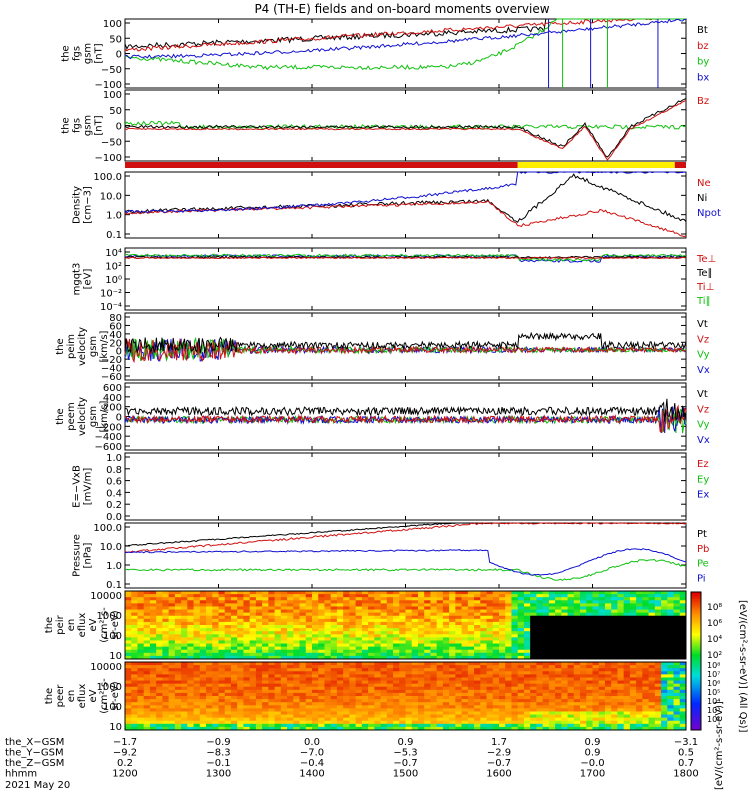 Image resolution: width=750 pixels, height=800 pixels. What do you see at coordinates (115, 343) in the screenshot?
I see `y-tick-label: 20` at bounding box center [115, 343].